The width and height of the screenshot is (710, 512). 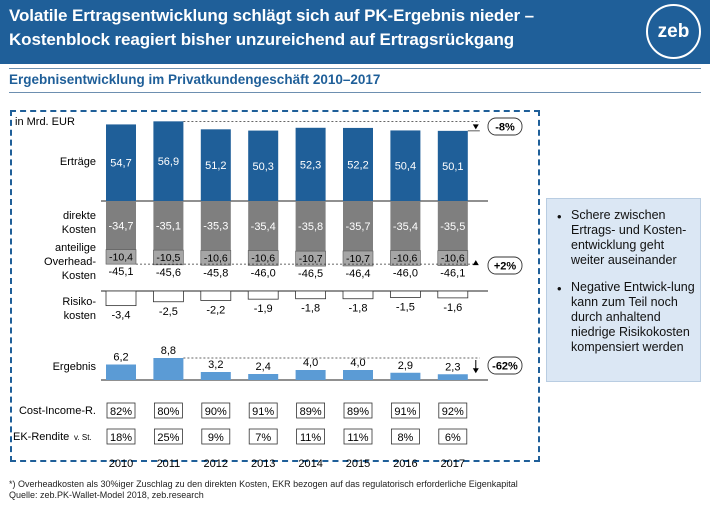 What do you see at coordinates (57, 411) in the screenshot?
I see `row-label: Cost-Income-R.` at bounding box center [57, 411].